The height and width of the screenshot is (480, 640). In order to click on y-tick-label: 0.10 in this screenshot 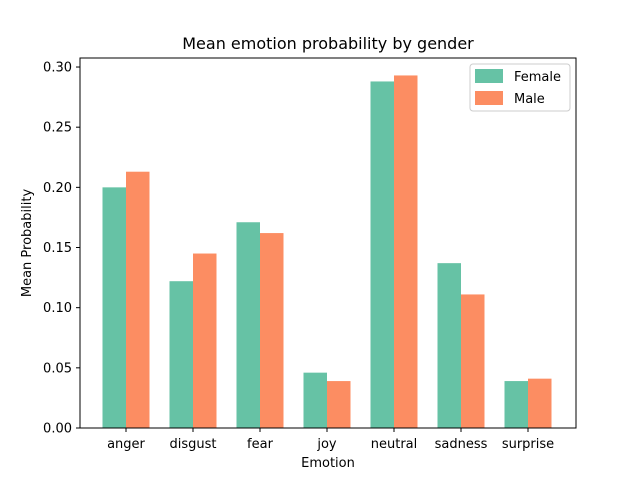, I will do `click(57, 308)`.